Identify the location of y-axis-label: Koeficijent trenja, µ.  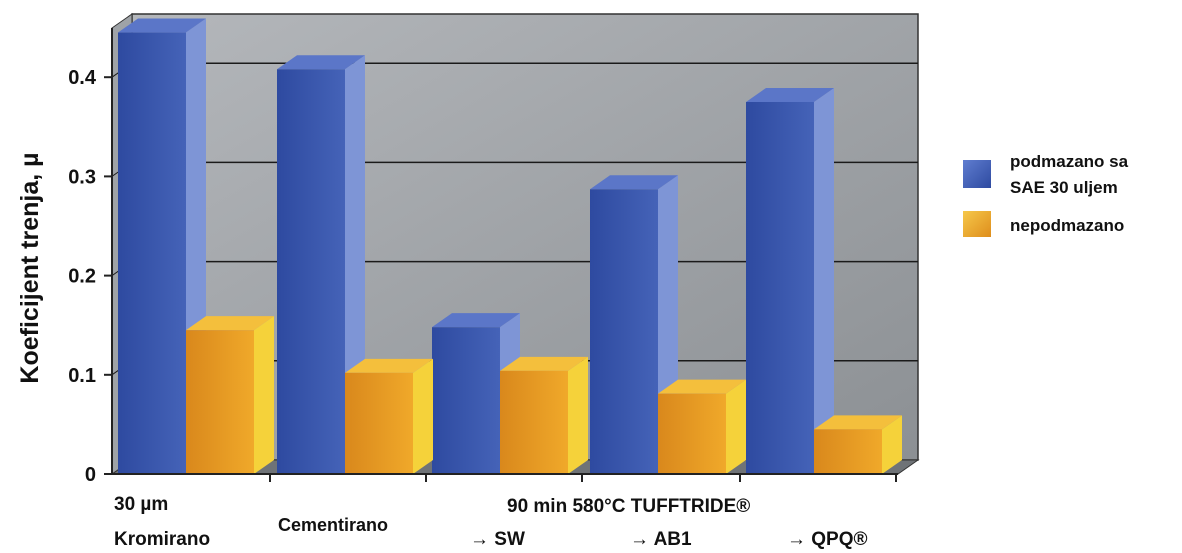
(30, 267).